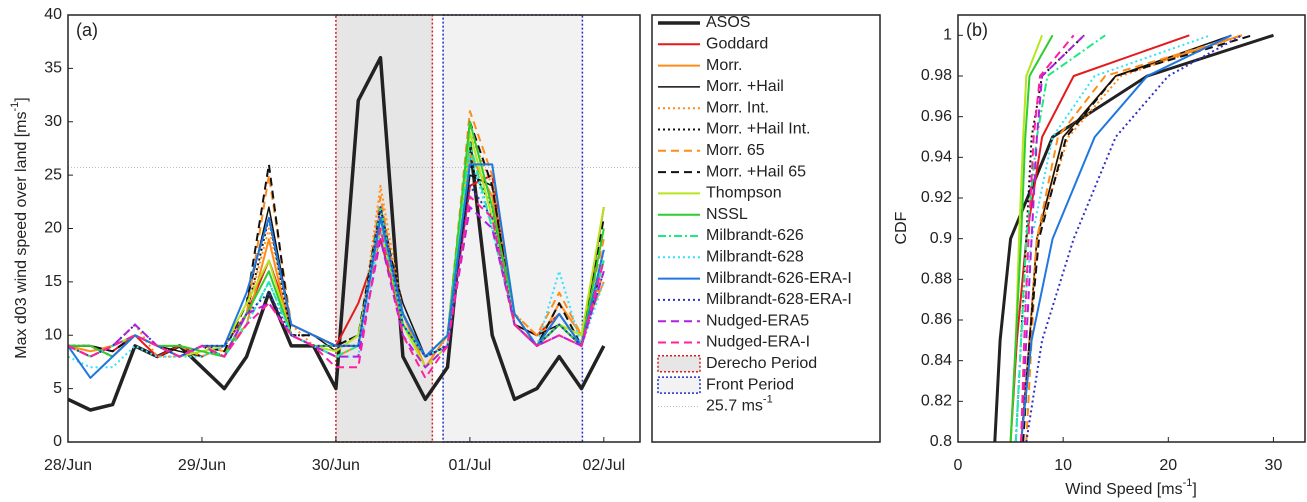 The height and width of the screenshot is (502, 1307). What do you see at coordinates (936, 401) in the screenshot?
I see `y-tick-label: 0.82` at bounding box center [936, 401].